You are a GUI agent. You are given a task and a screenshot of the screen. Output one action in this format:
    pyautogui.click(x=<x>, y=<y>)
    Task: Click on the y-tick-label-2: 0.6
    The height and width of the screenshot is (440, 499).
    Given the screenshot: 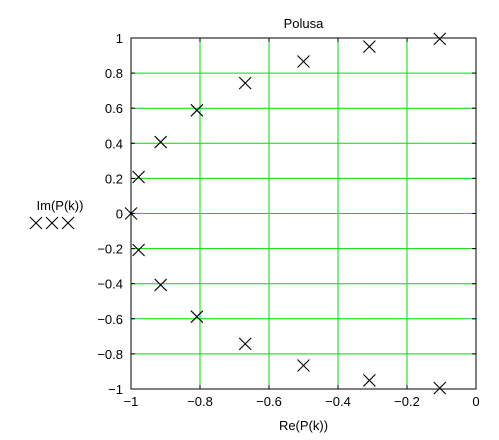 What is the action you would take?
    pyautogui.click(x=114, y=108)
    